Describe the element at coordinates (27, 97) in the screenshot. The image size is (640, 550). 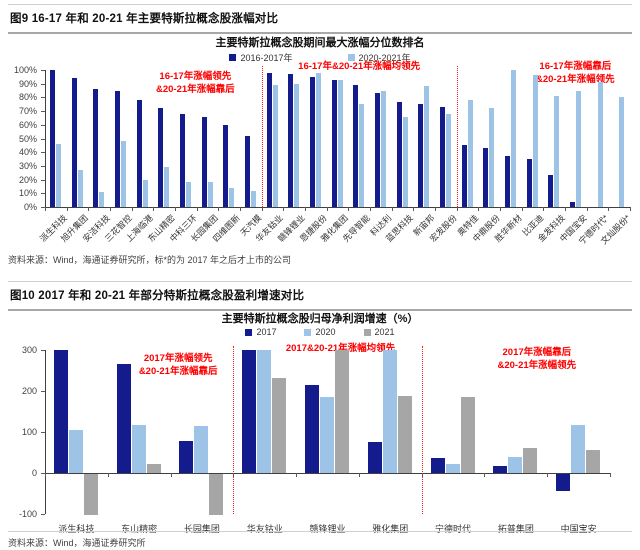
I see `y-axis-tick-label: 80%` at that location.